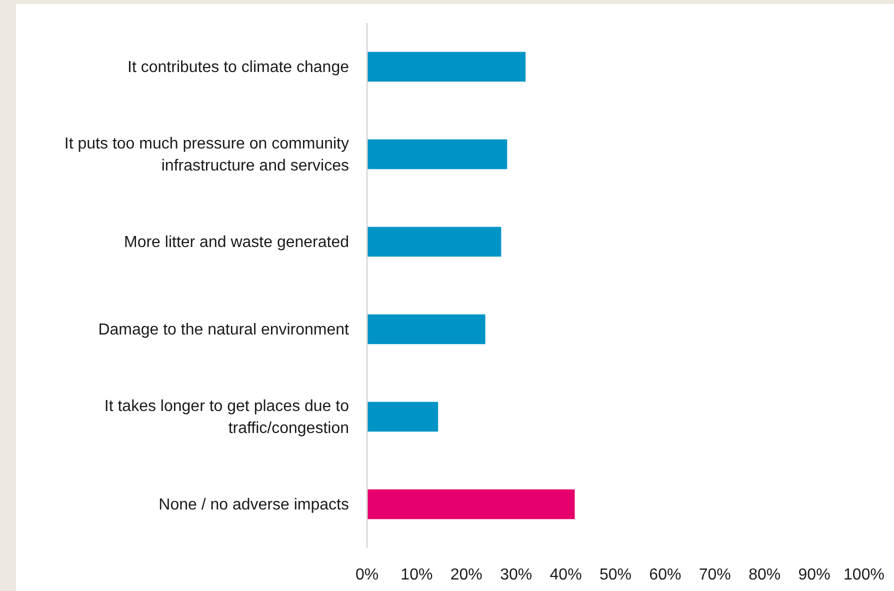 This screenshot has width=894, height=591. I want to click on y-tick-label: None / no adverse impacts, so click(253, 504).